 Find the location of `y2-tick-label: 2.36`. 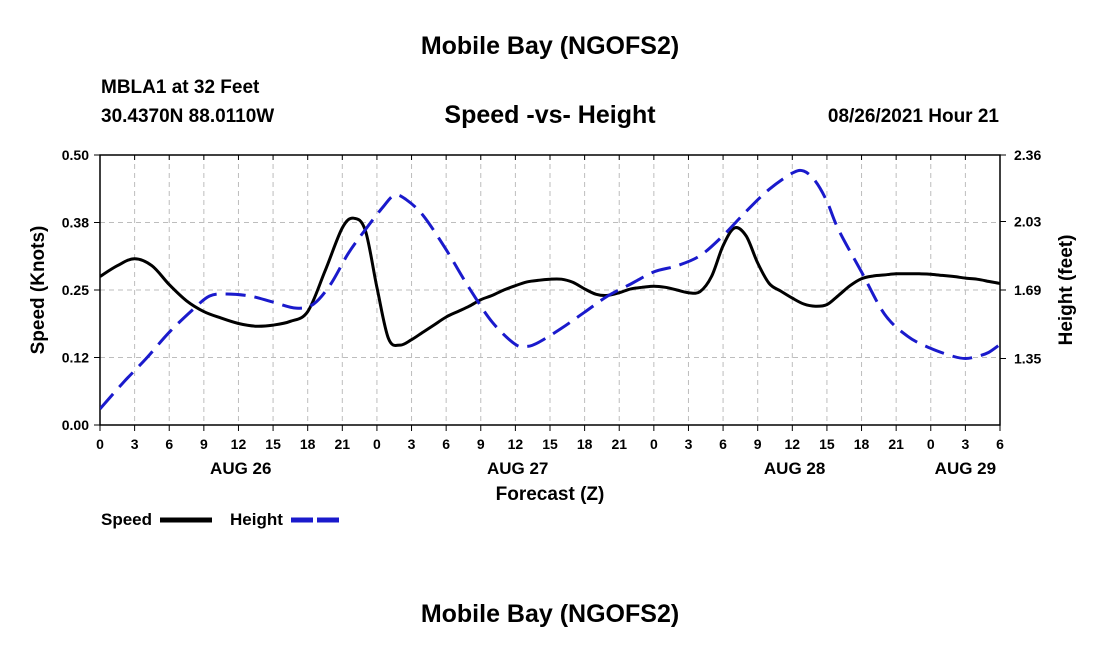

y2-tick-label: 2.36 is located at coordinates (1027, 155).